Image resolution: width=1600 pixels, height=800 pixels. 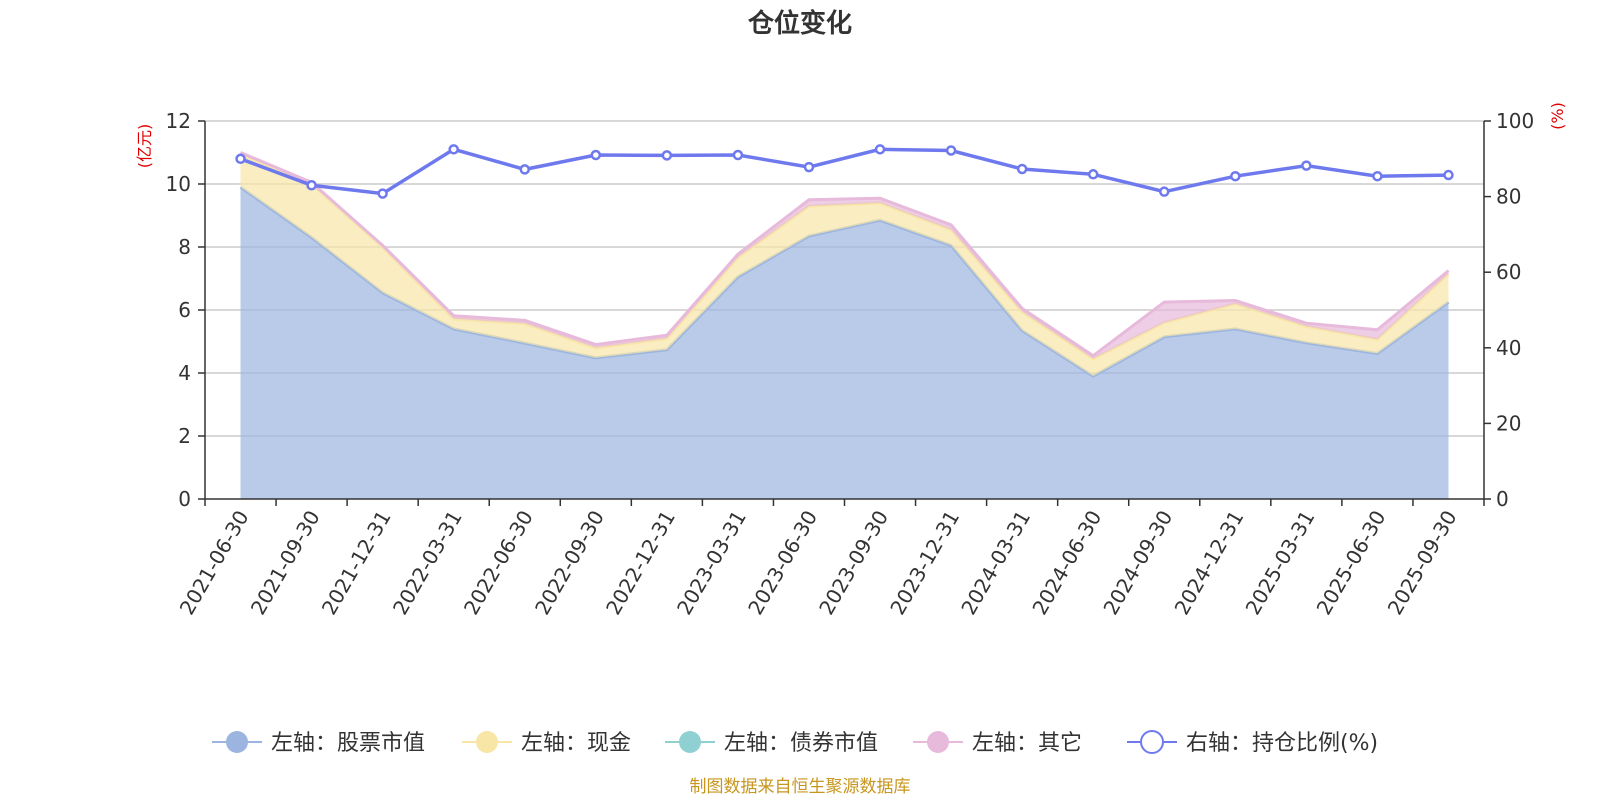 I want to click on right-axis-unit: (%), so click(x=1557, y=116).